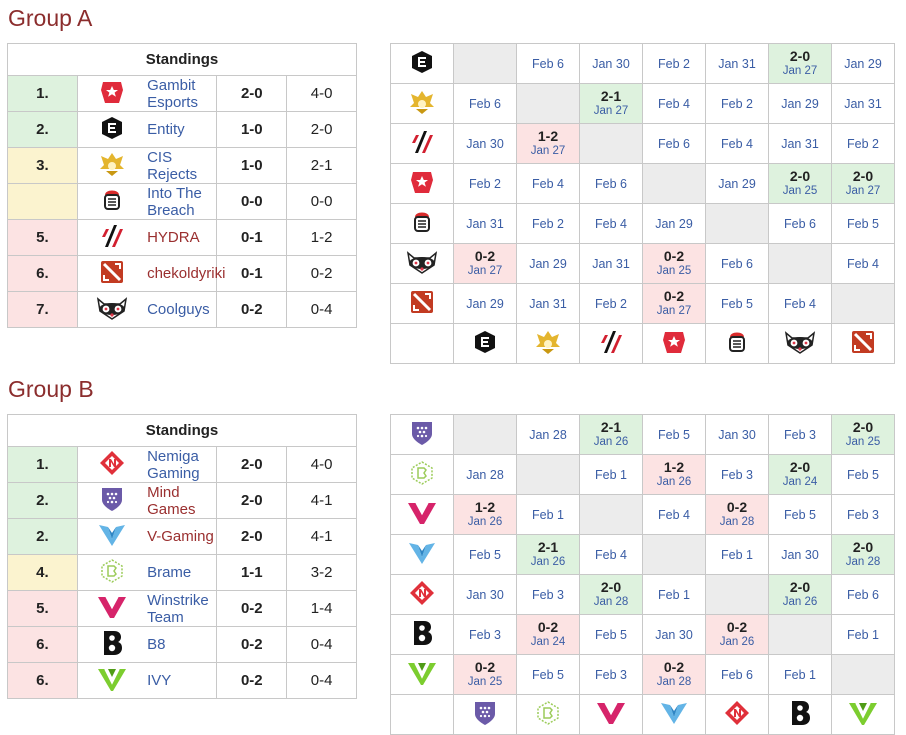 The width and height of the screenshot is (906, 735). Describe the element at coordinates (186, 273) in the screenshot. I see `team-name-link: chekoldyriki` at that location.